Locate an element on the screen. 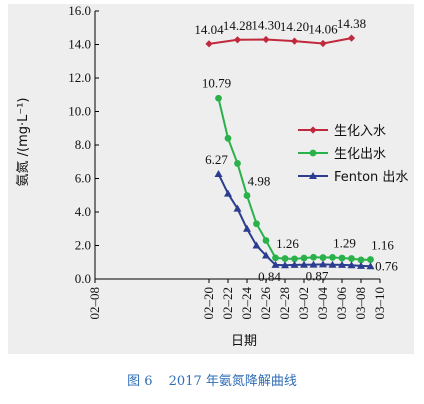 This screenshot has height=404, width=424. data-label: 0.84 is located at coordinates (269, 276).